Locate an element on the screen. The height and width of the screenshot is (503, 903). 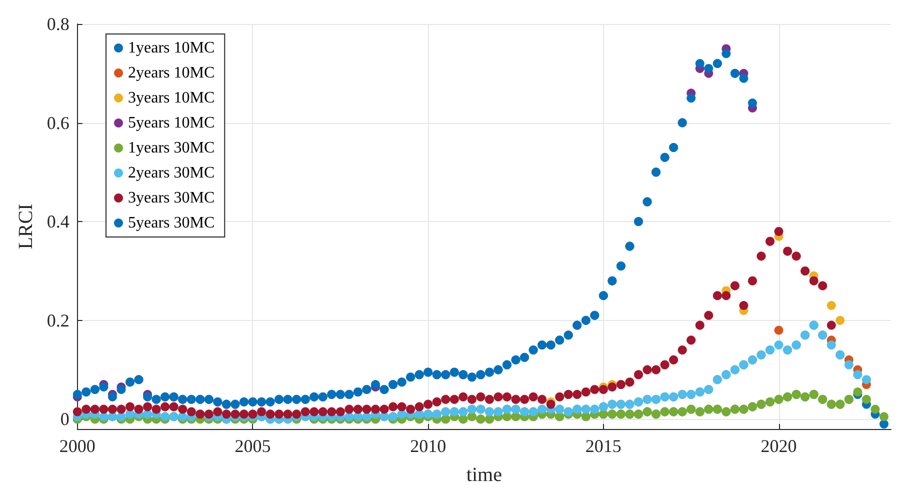
y-tick-label: 0.6 is located at coordinates (58, 122).